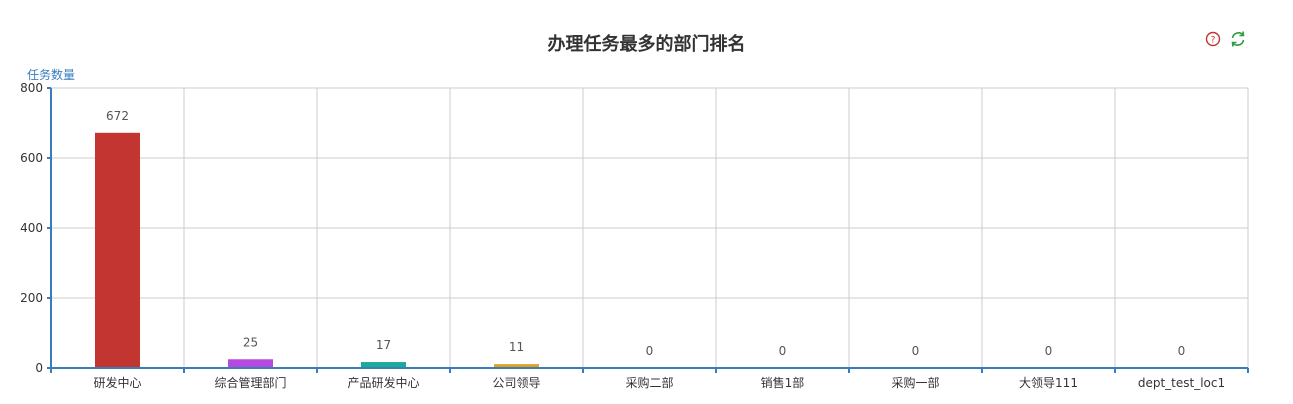 The height and width of the screenshot is (404, 1293). I want to click on y-tick-label: 800, so click(31, 88).